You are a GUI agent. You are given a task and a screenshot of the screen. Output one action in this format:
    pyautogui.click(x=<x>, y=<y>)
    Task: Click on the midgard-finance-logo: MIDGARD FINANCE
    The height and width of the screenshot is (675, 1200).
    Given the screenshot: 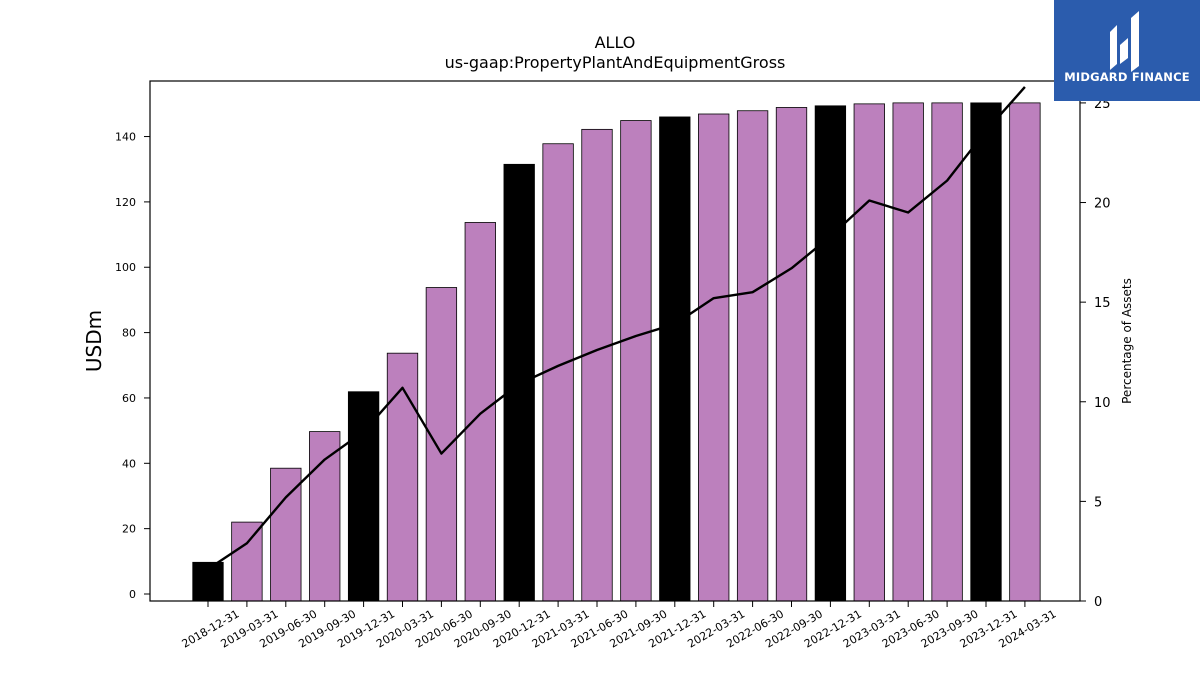 What is the action you would take?
    pyautogui.click(x=1127, y=50)
    